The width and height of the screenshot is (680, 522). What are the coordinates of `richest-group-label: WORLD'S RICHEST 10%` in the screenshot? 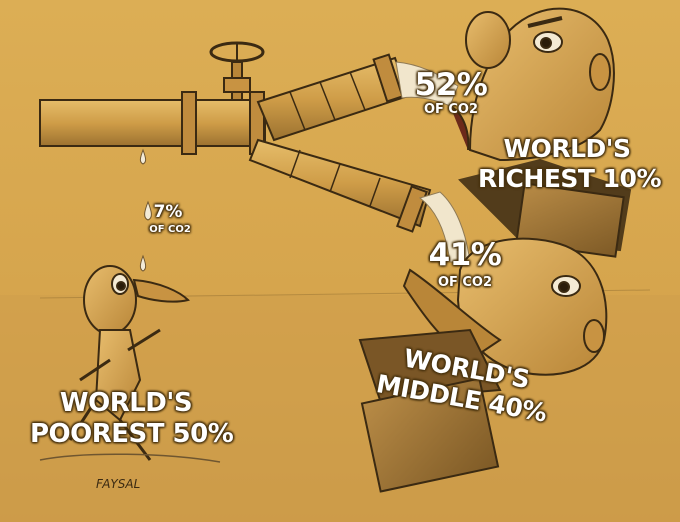 It's located at (570, 163).